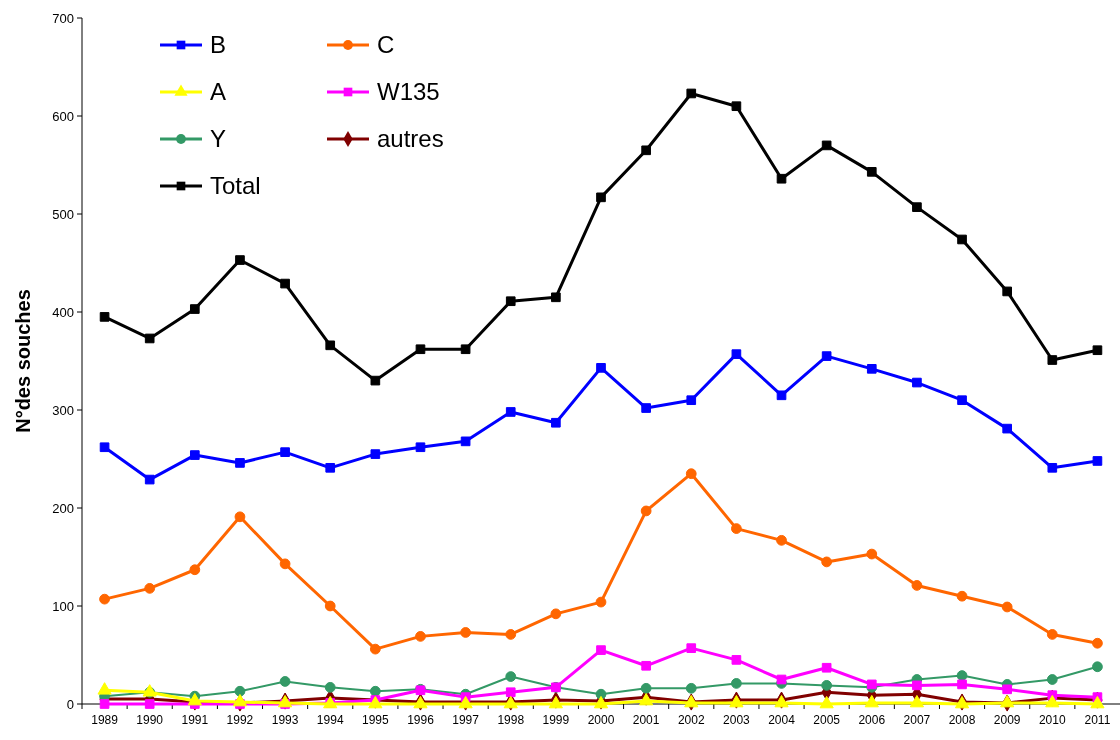 The width and height of the screenshot is (1120, 740). What do you see at coordinates (737, 720) in the screenshot?
I see `x-tick-label: 2003` at bounding box center [737, 720].